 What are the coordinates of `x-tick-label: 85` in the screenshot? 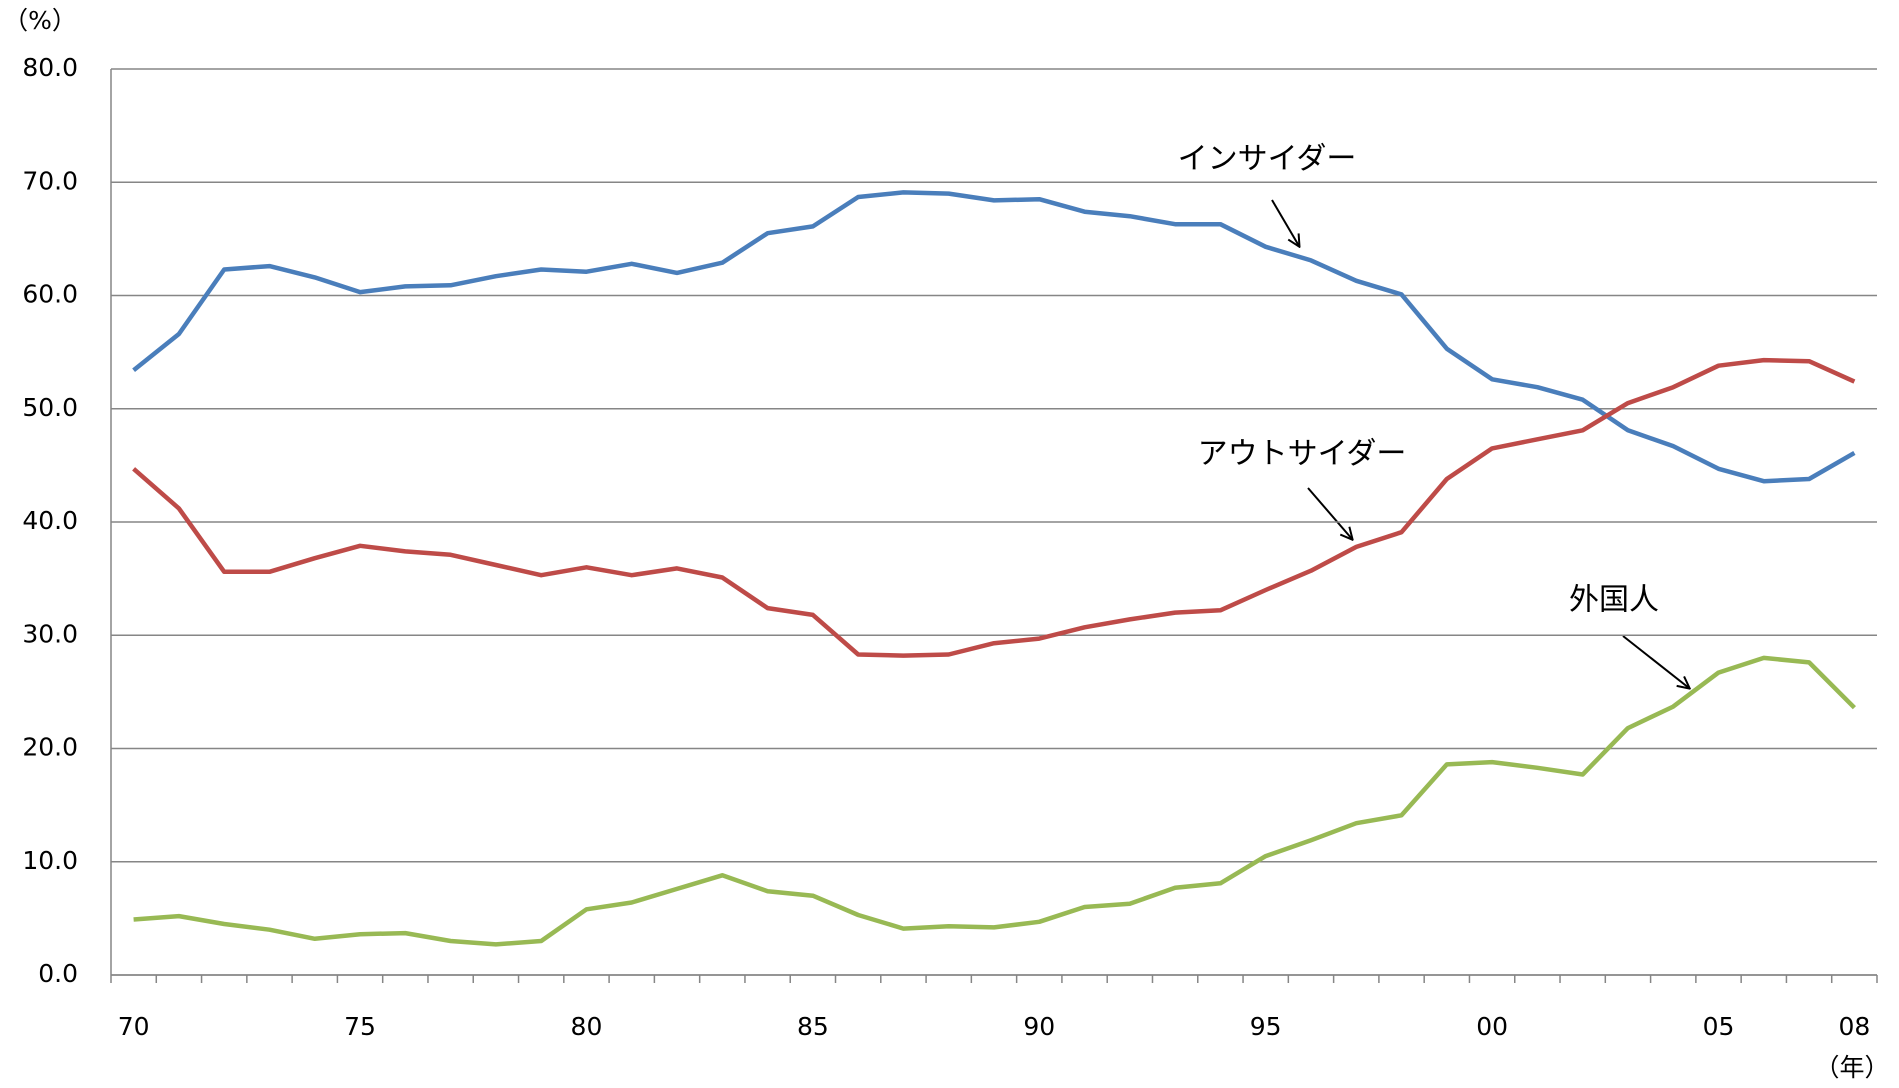 It's located at (813, 1026).